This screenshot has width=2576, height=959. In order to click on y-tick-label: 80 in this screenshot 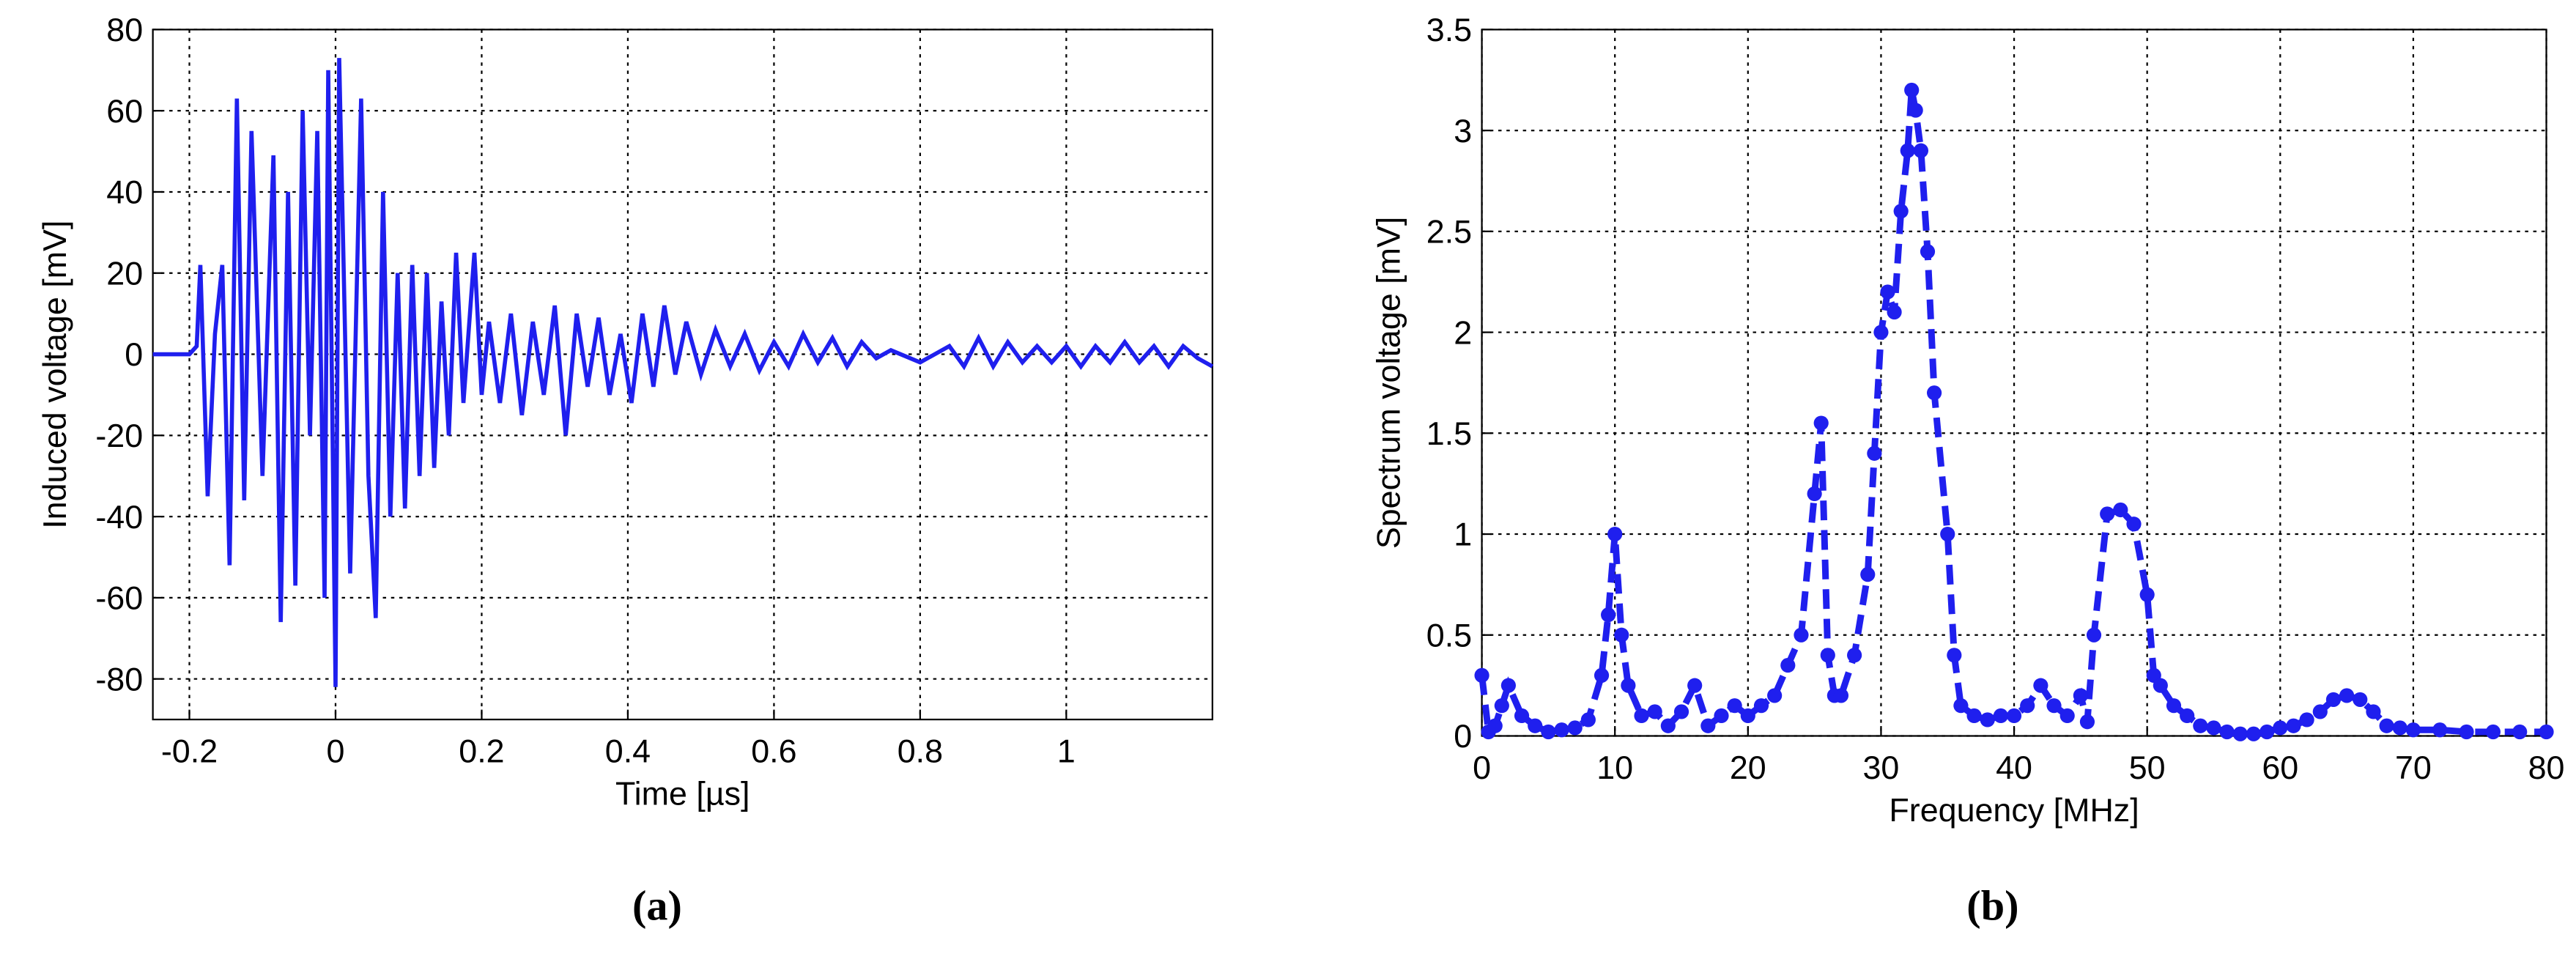, I will do `click(124, 29)`.